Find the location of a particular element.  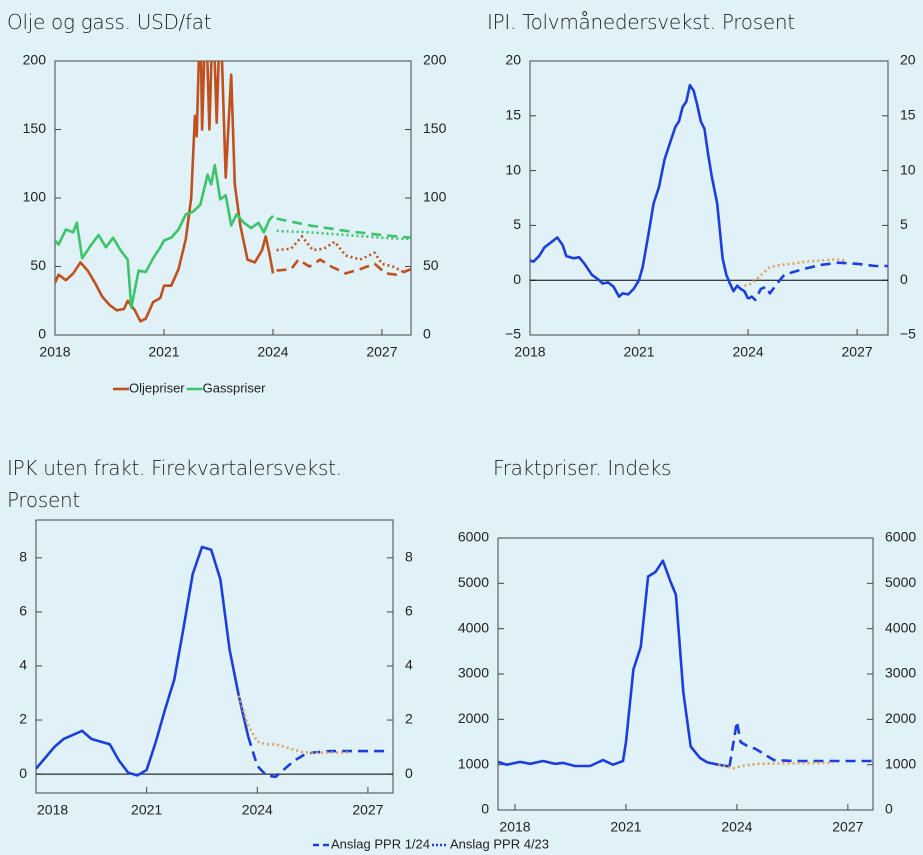

y2-tick-label: 4 is located at coordinates (409, 665).